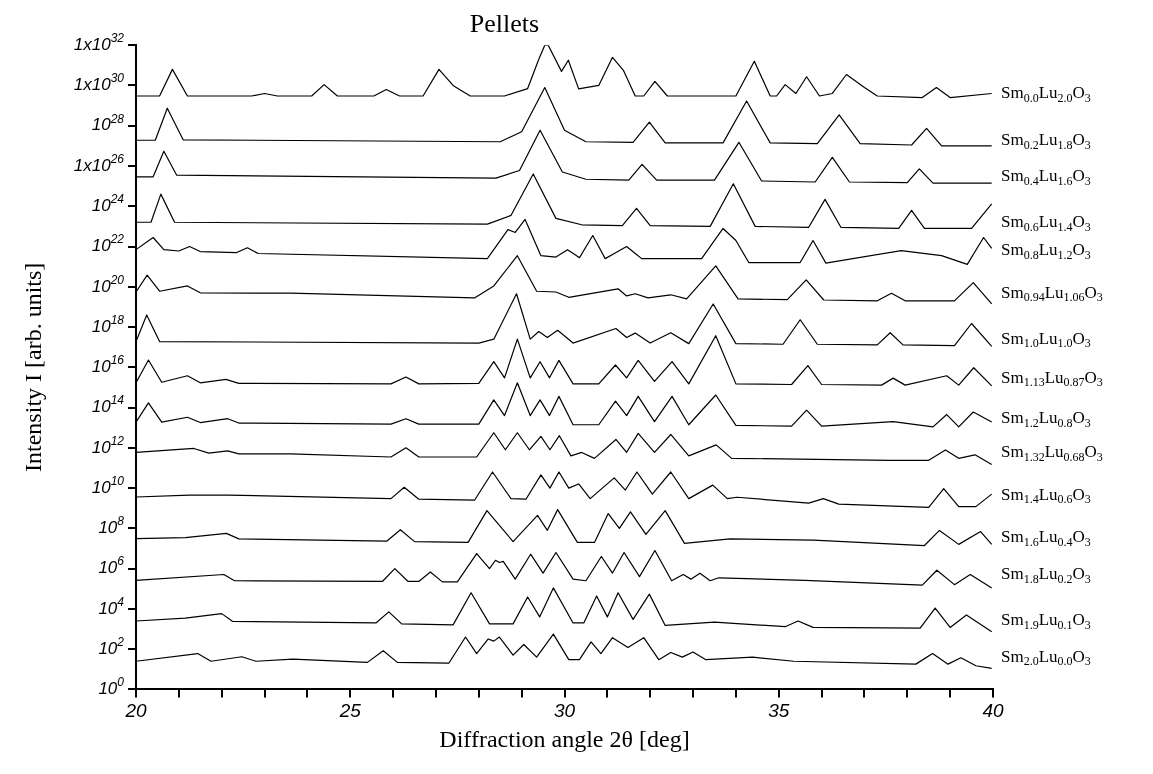  What do you see at coordinates (564, 711) in the screenshot?
I see `x-tick-label: 30` at bounding box center [564, 711].